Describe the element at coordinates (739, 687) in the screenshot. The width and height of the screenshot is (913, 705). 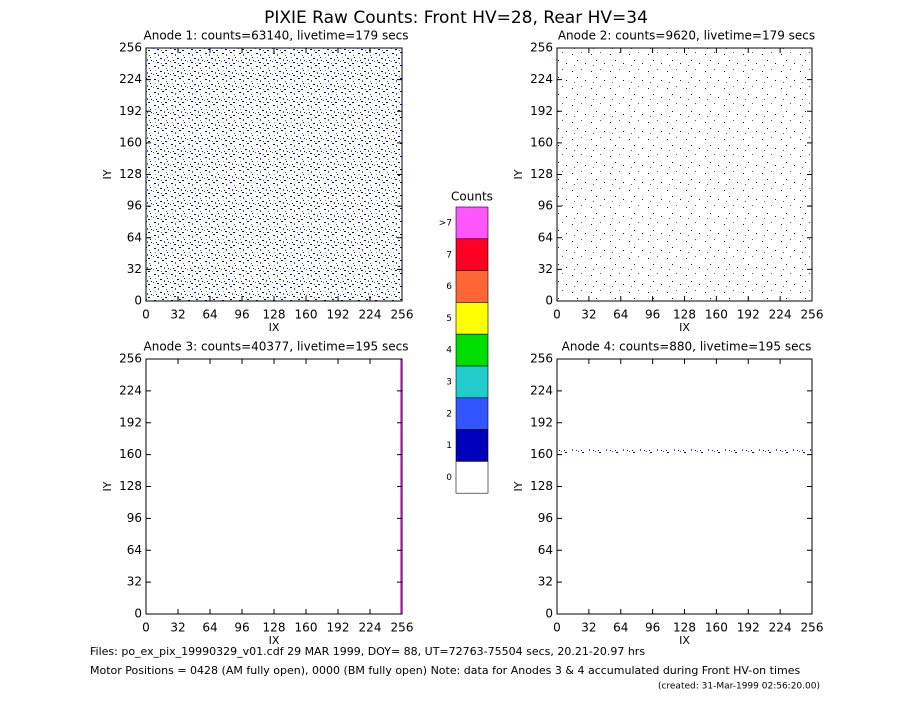
I see `footer-created: (created: 31-Mar-1999 02:56:20.00)` at that location.